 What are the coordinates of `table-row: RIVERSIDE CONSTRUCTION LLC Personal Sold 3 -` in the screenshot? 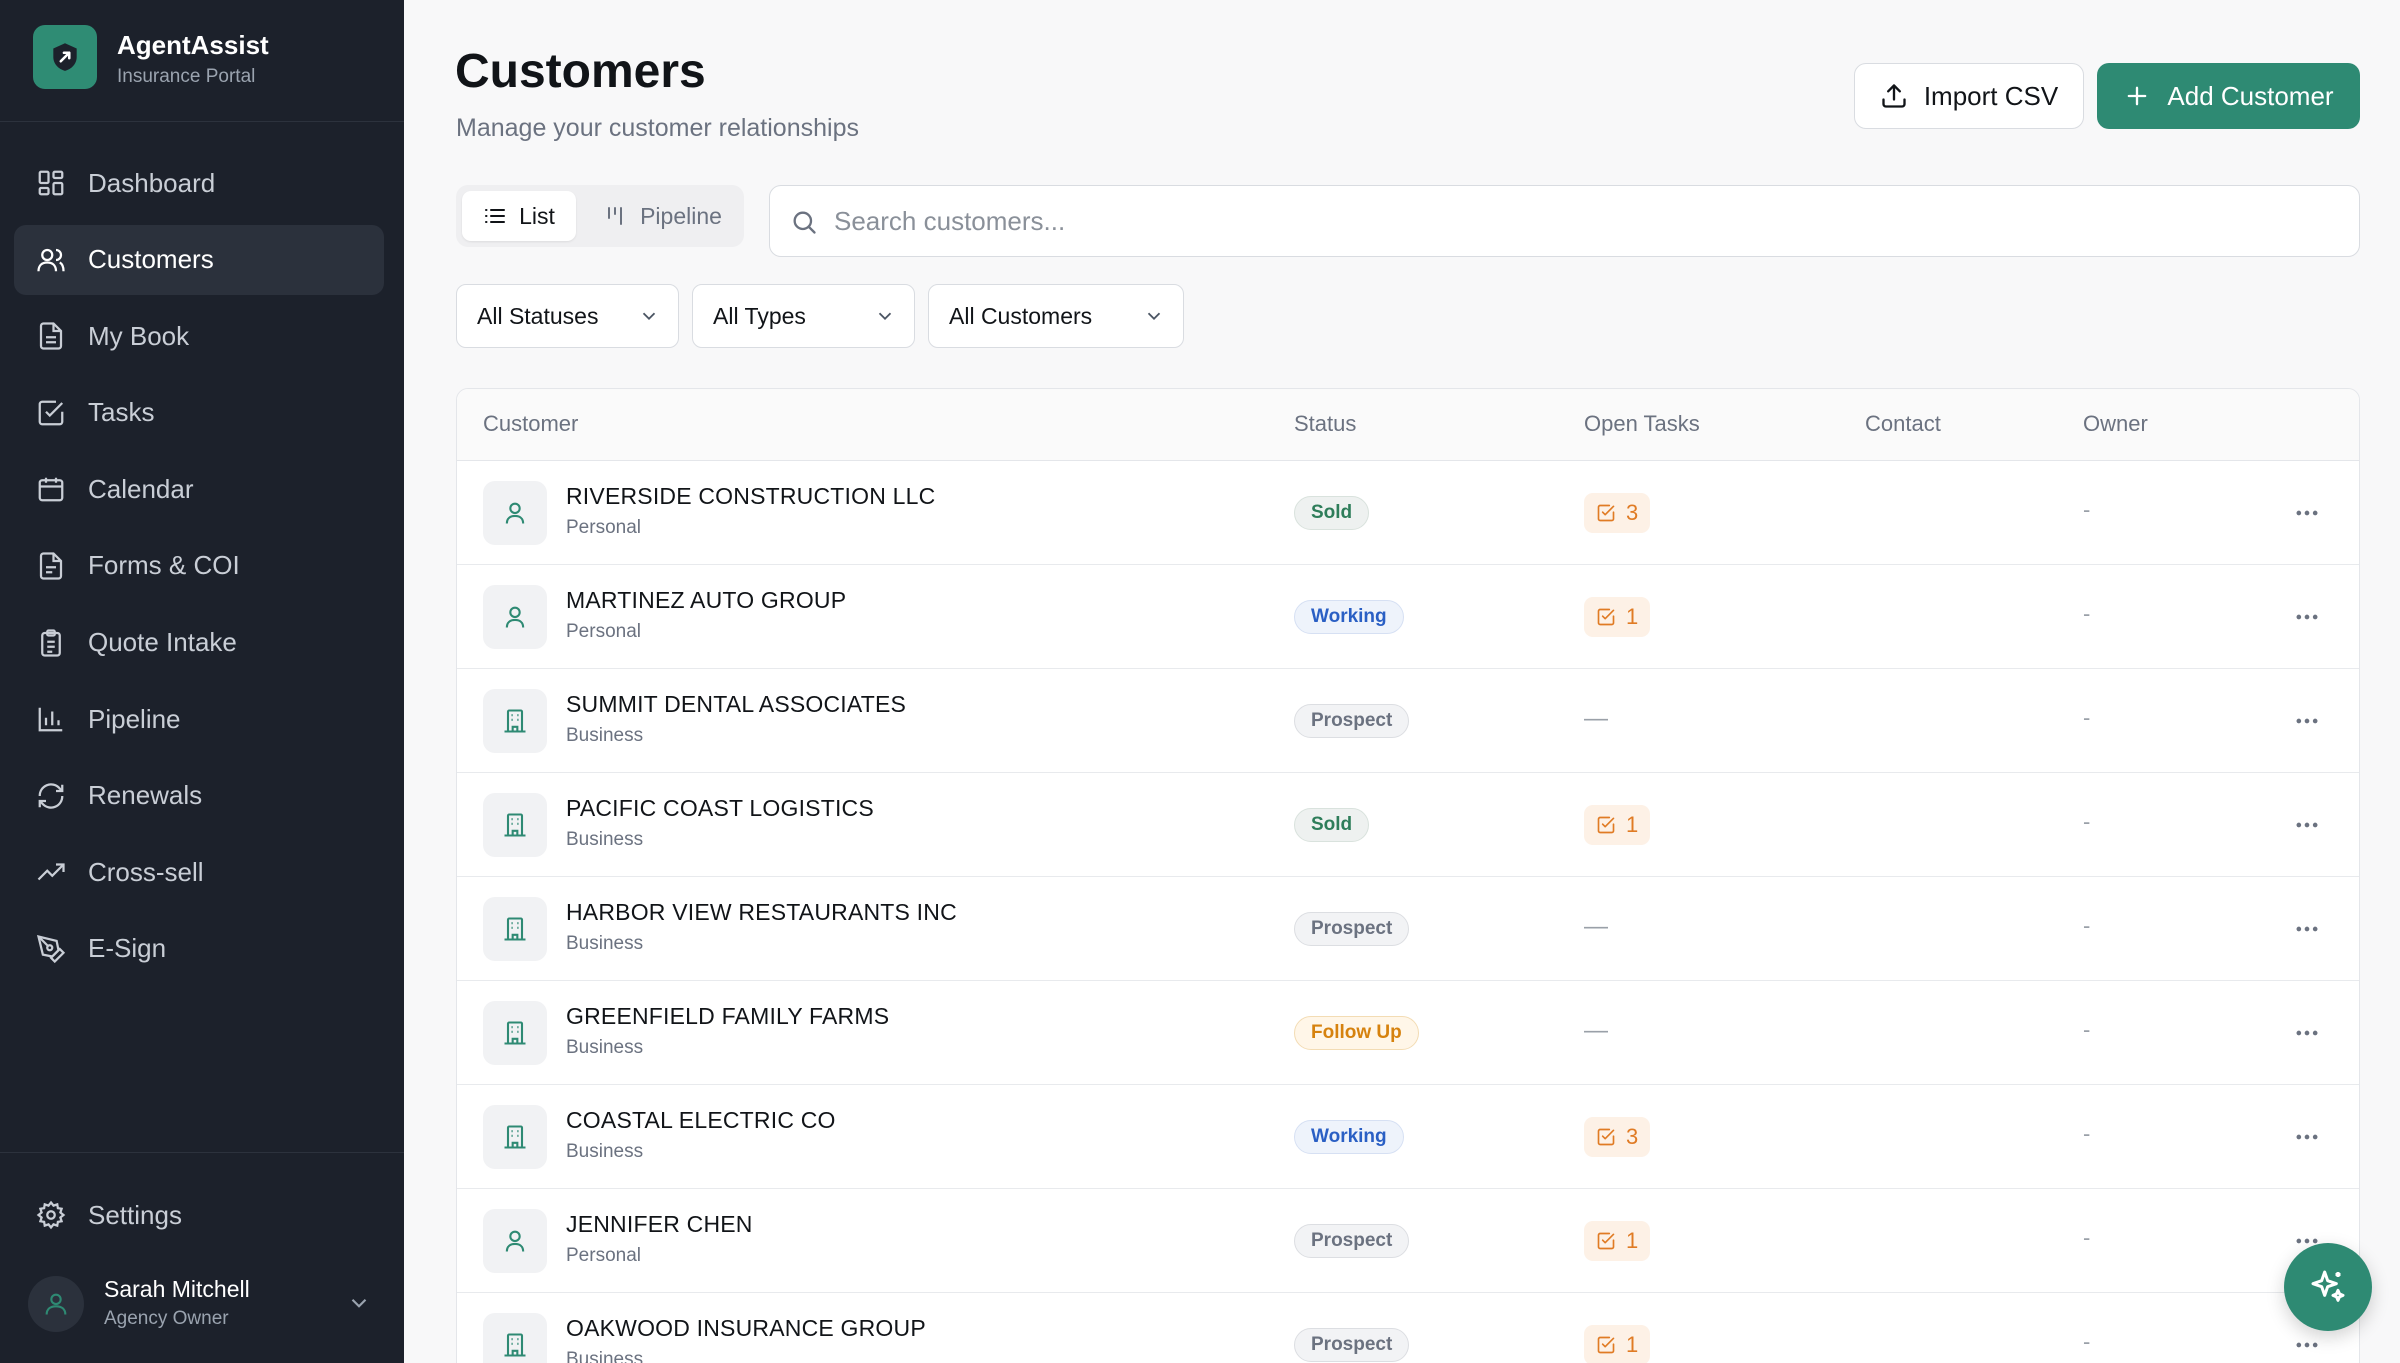 It's located at (1408, 513).